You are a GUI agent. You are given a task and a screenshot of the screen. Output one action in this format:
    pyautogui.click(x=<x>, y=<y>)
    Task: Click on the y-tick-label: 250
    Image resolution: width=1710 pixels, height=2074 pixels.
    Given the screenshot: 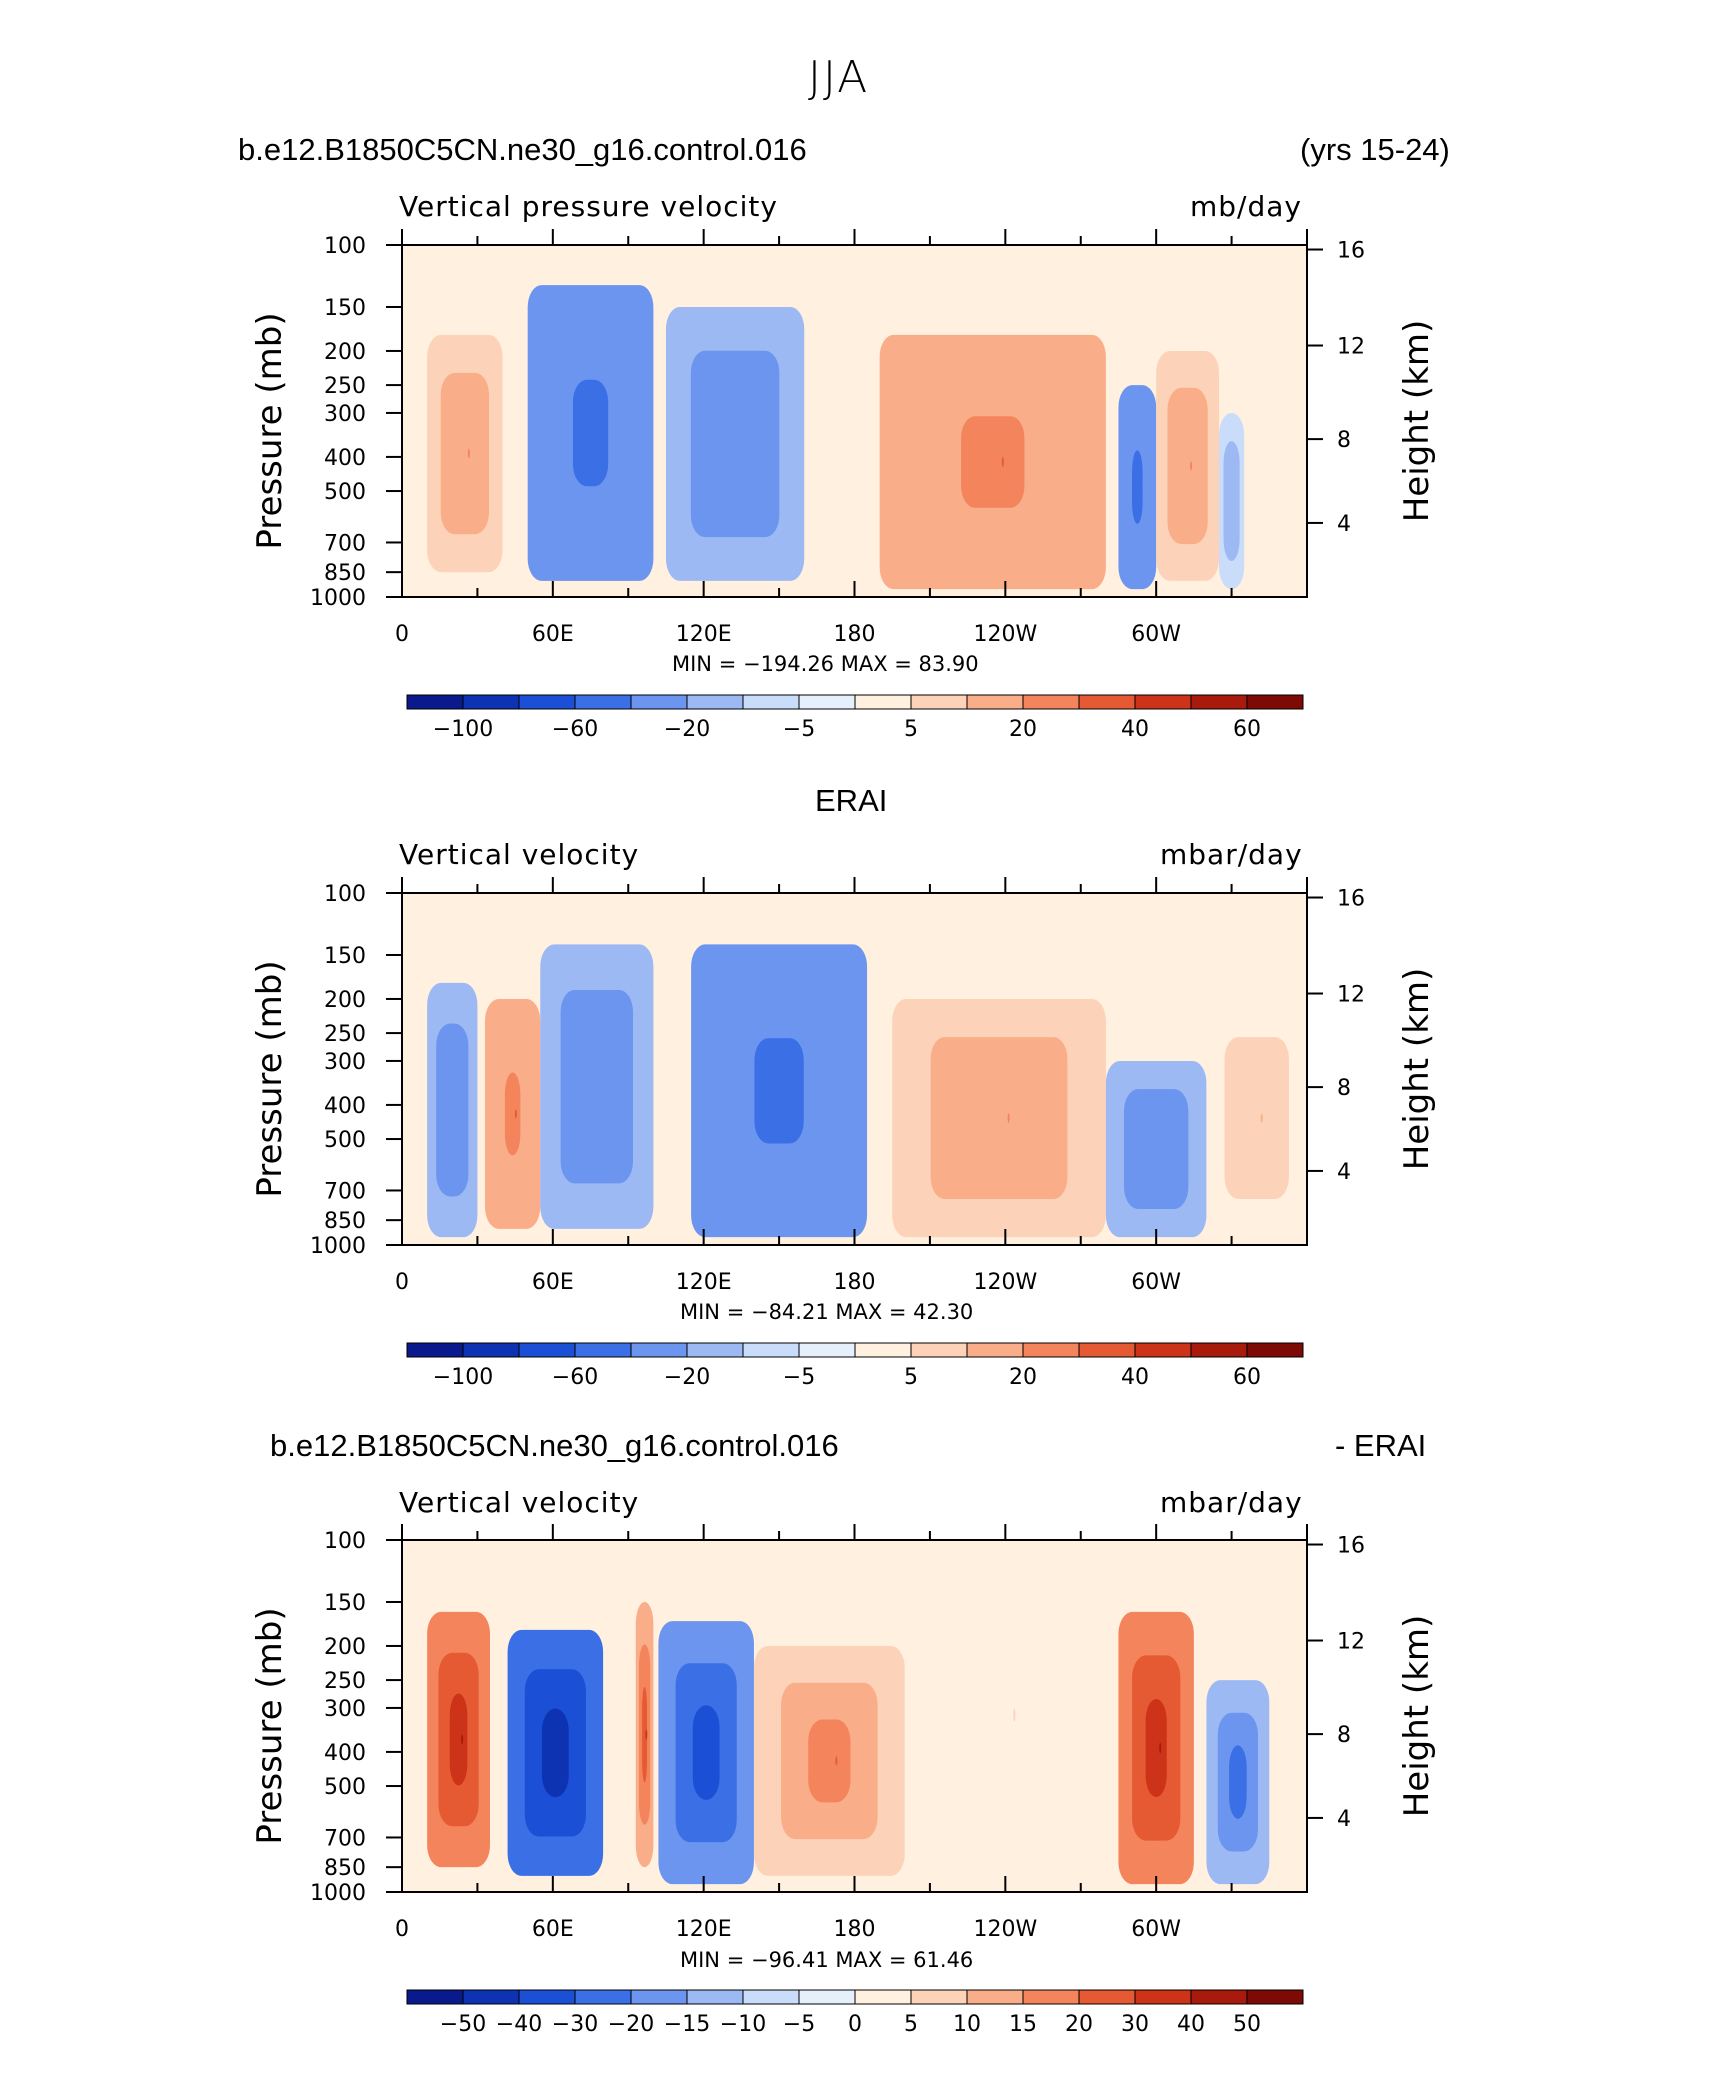 What is the action you would take?
    pyautogui.click(x=345, y=1034)
    